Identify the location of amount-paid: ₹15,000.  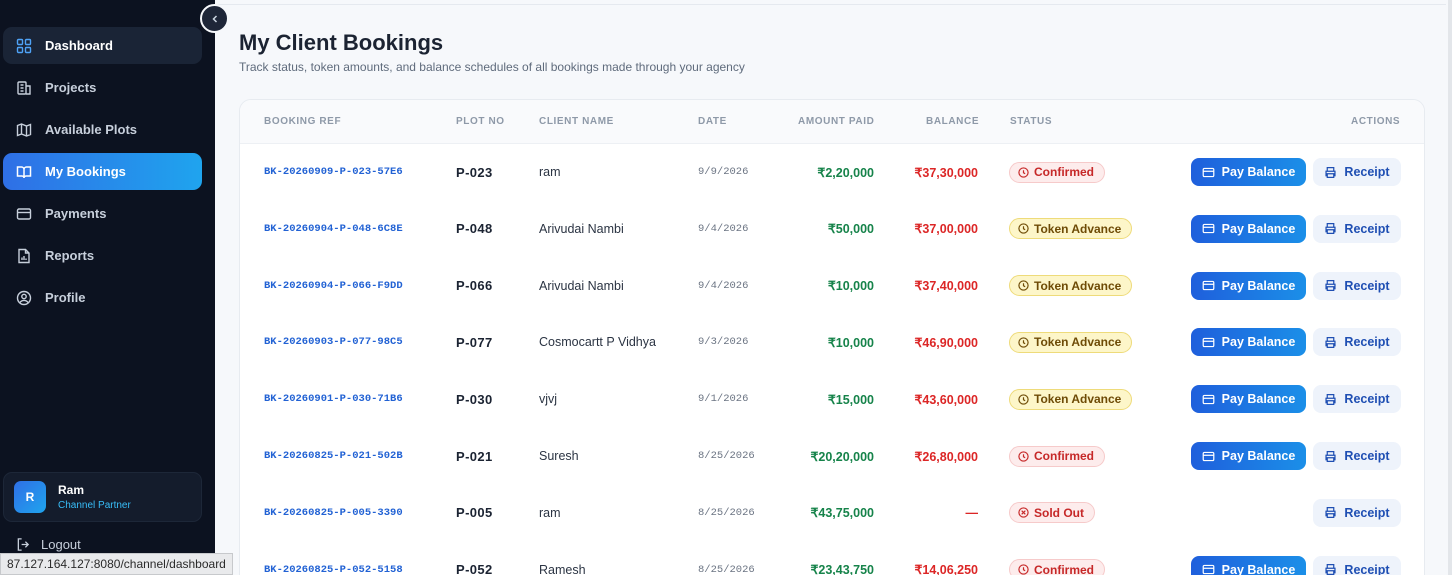
(850, 399).